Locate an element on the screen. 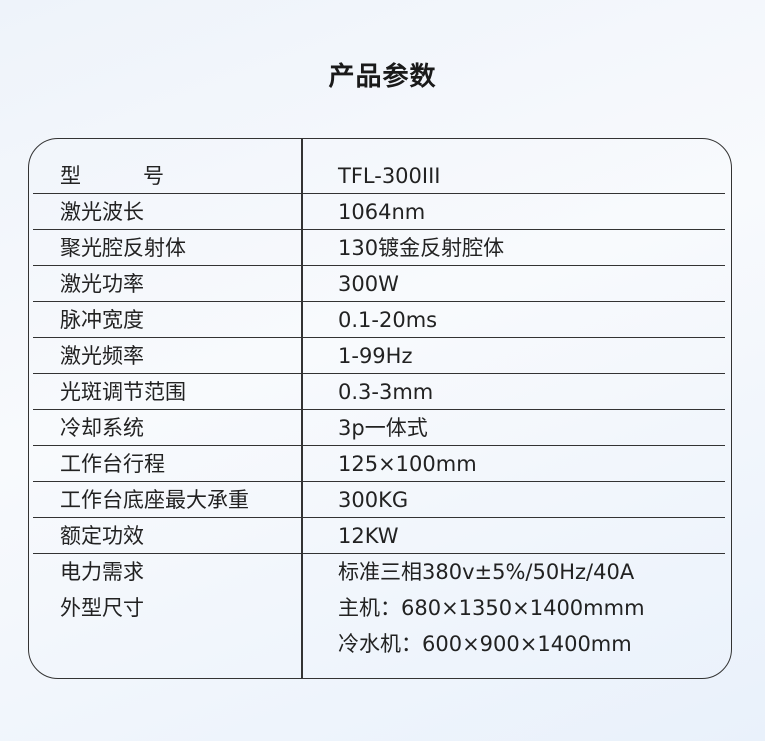  spec-row: 脉冲宽度 0.1-20ms is located at coordinates (379, 320).